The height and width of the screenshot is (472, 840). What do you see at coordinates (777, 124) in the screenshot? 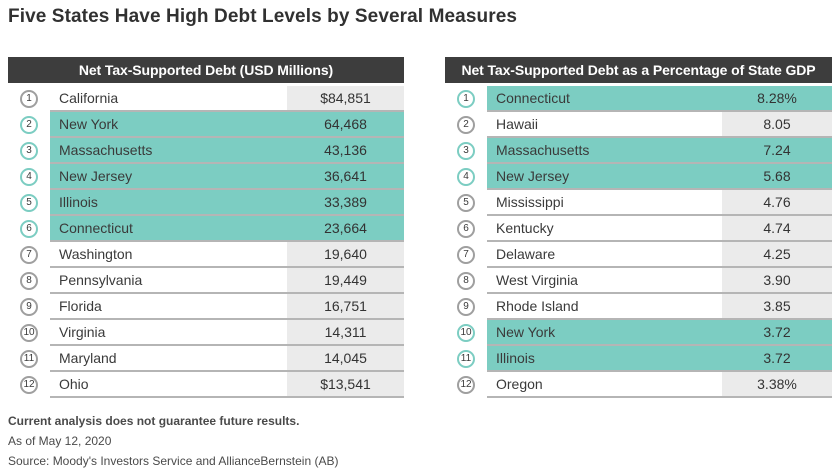
I see `value-cell: 8.05` at bounding box center [777, 124].